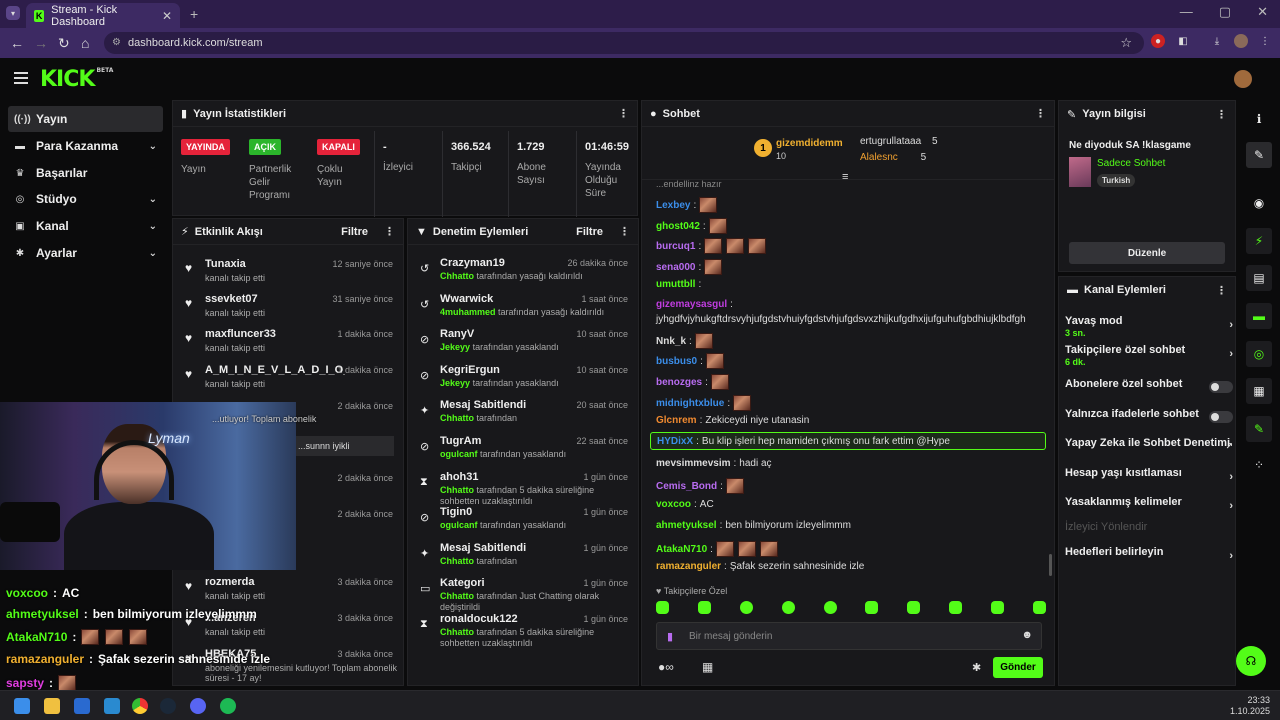  I want to click on subs-only-row: Abonelere özel sohbet, so click(1149, 390).